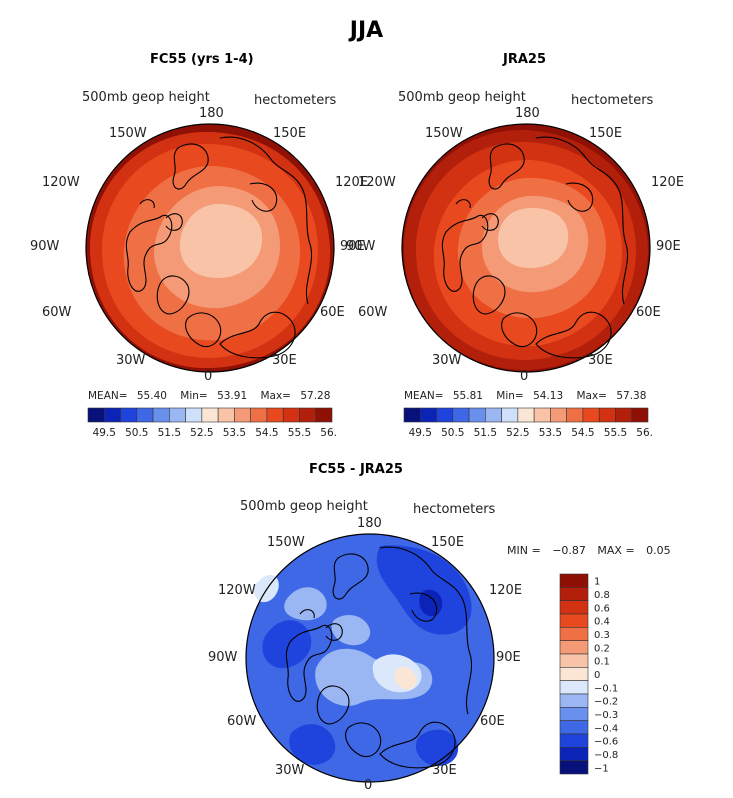 Image resolution: width=733 pixels, height=798 pixels. What do you see at coordinates (525, 396) in the screenshot?
I see `panel-2-stats: MEAN= 55.81 Min= 54.13 Max= 57.38` at bounding box center [525, 396].